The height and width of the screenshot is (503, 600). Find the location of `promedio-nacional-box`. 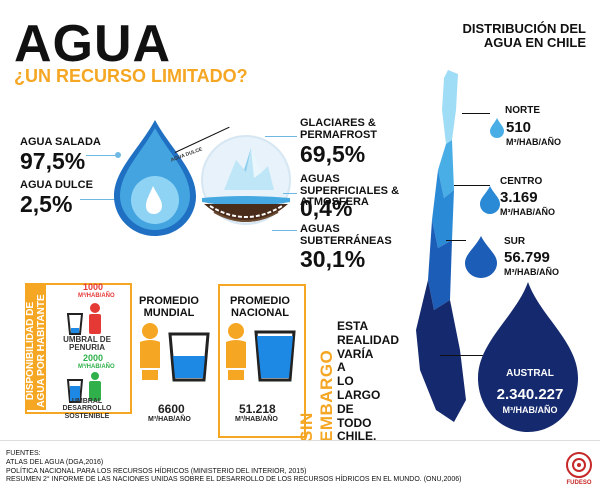

promedio-nacional-box is located at coordinates (262, 361).